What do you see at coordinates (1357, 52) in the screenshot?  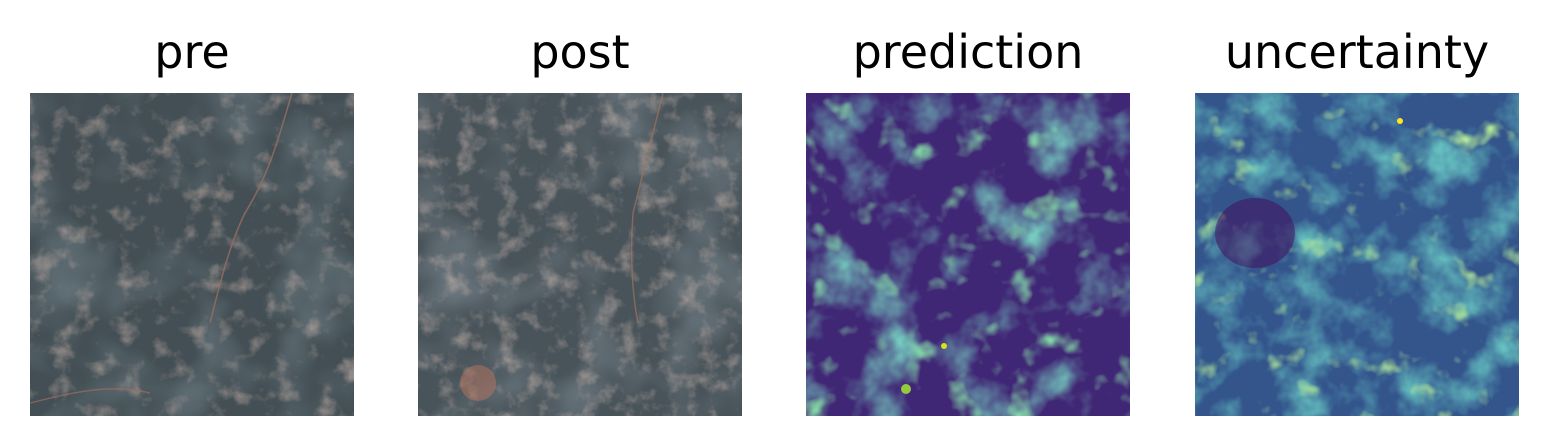 I see `uncertainty-title: uncertainty` at bounding box center [1357, 52].